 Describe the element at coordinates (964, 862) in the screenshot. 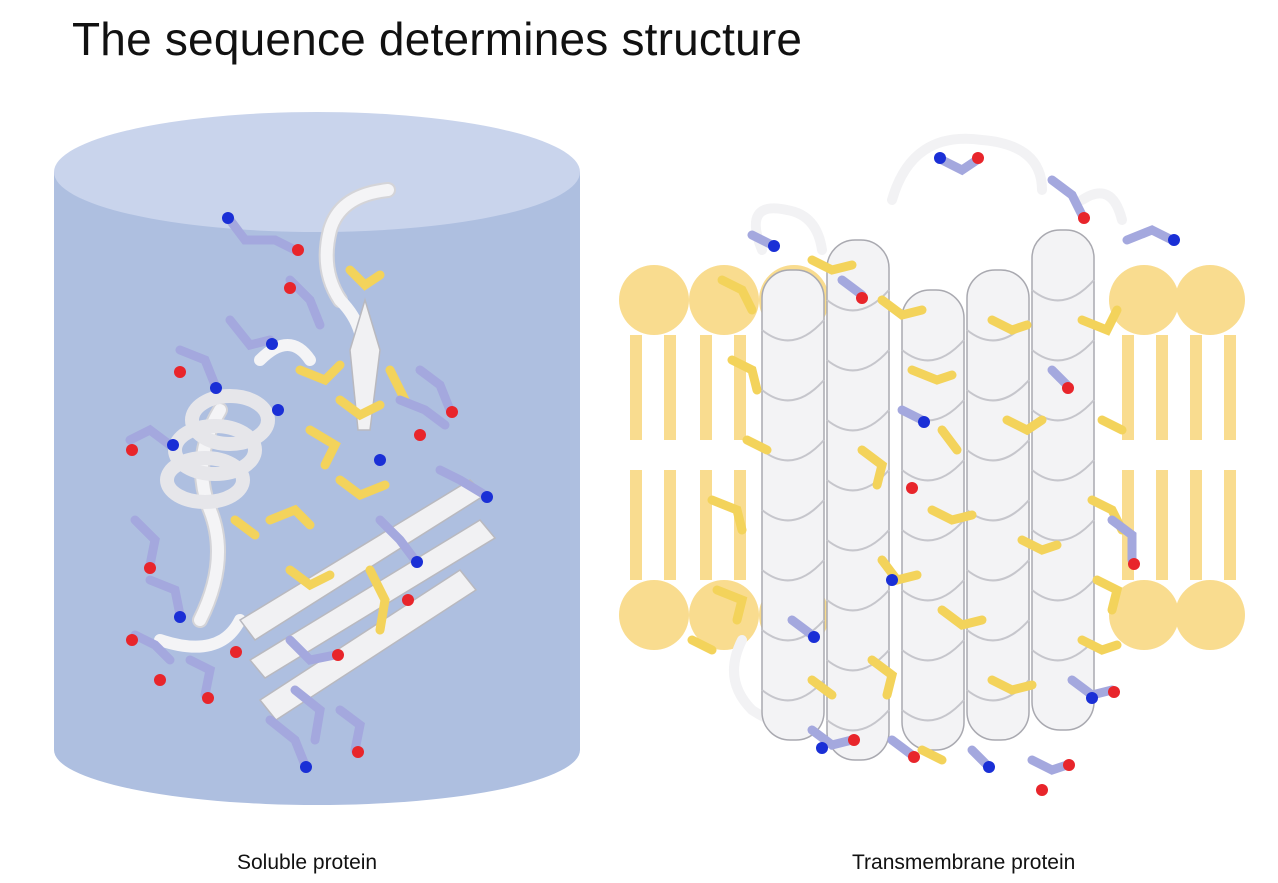

I see `caption-transmembrane-protein: Transmembrane protein` at that location.